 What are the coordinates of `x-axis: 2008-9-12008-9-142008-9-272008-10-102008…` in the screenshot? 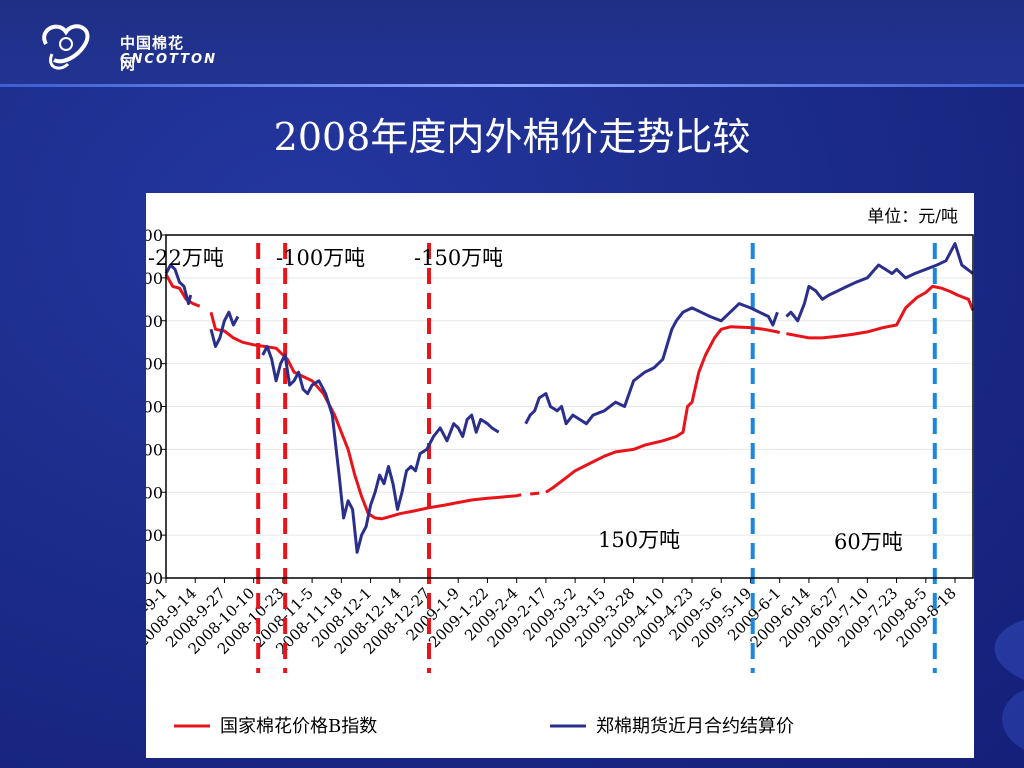 It's located at (535, 618).